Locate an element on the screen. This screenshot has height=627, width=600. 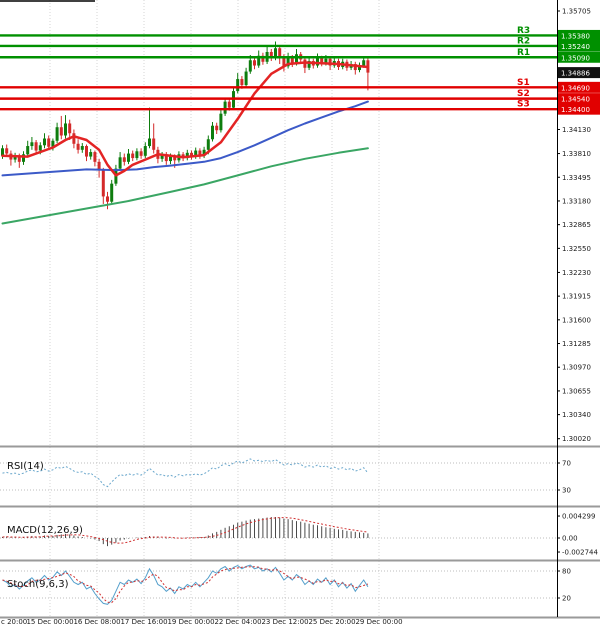
ma-mid-blue-line is located at coordinates (185, 138).